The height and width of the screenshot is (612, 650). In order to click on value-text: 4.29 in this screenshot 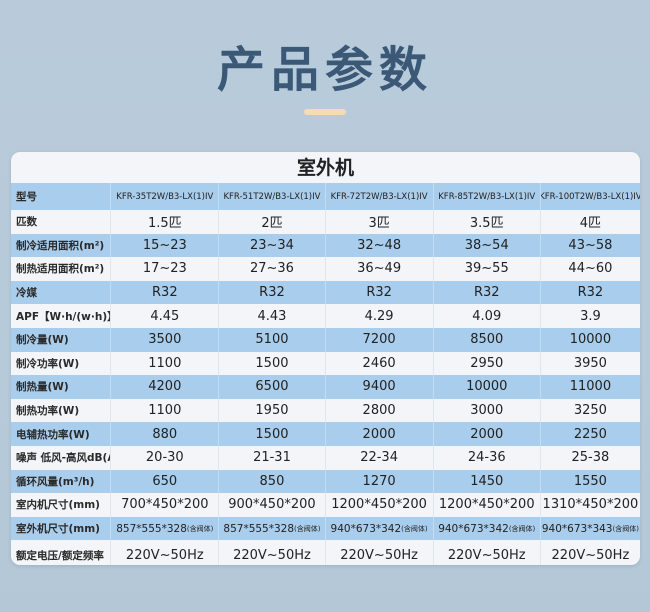, I will do `click(379, 316)`.